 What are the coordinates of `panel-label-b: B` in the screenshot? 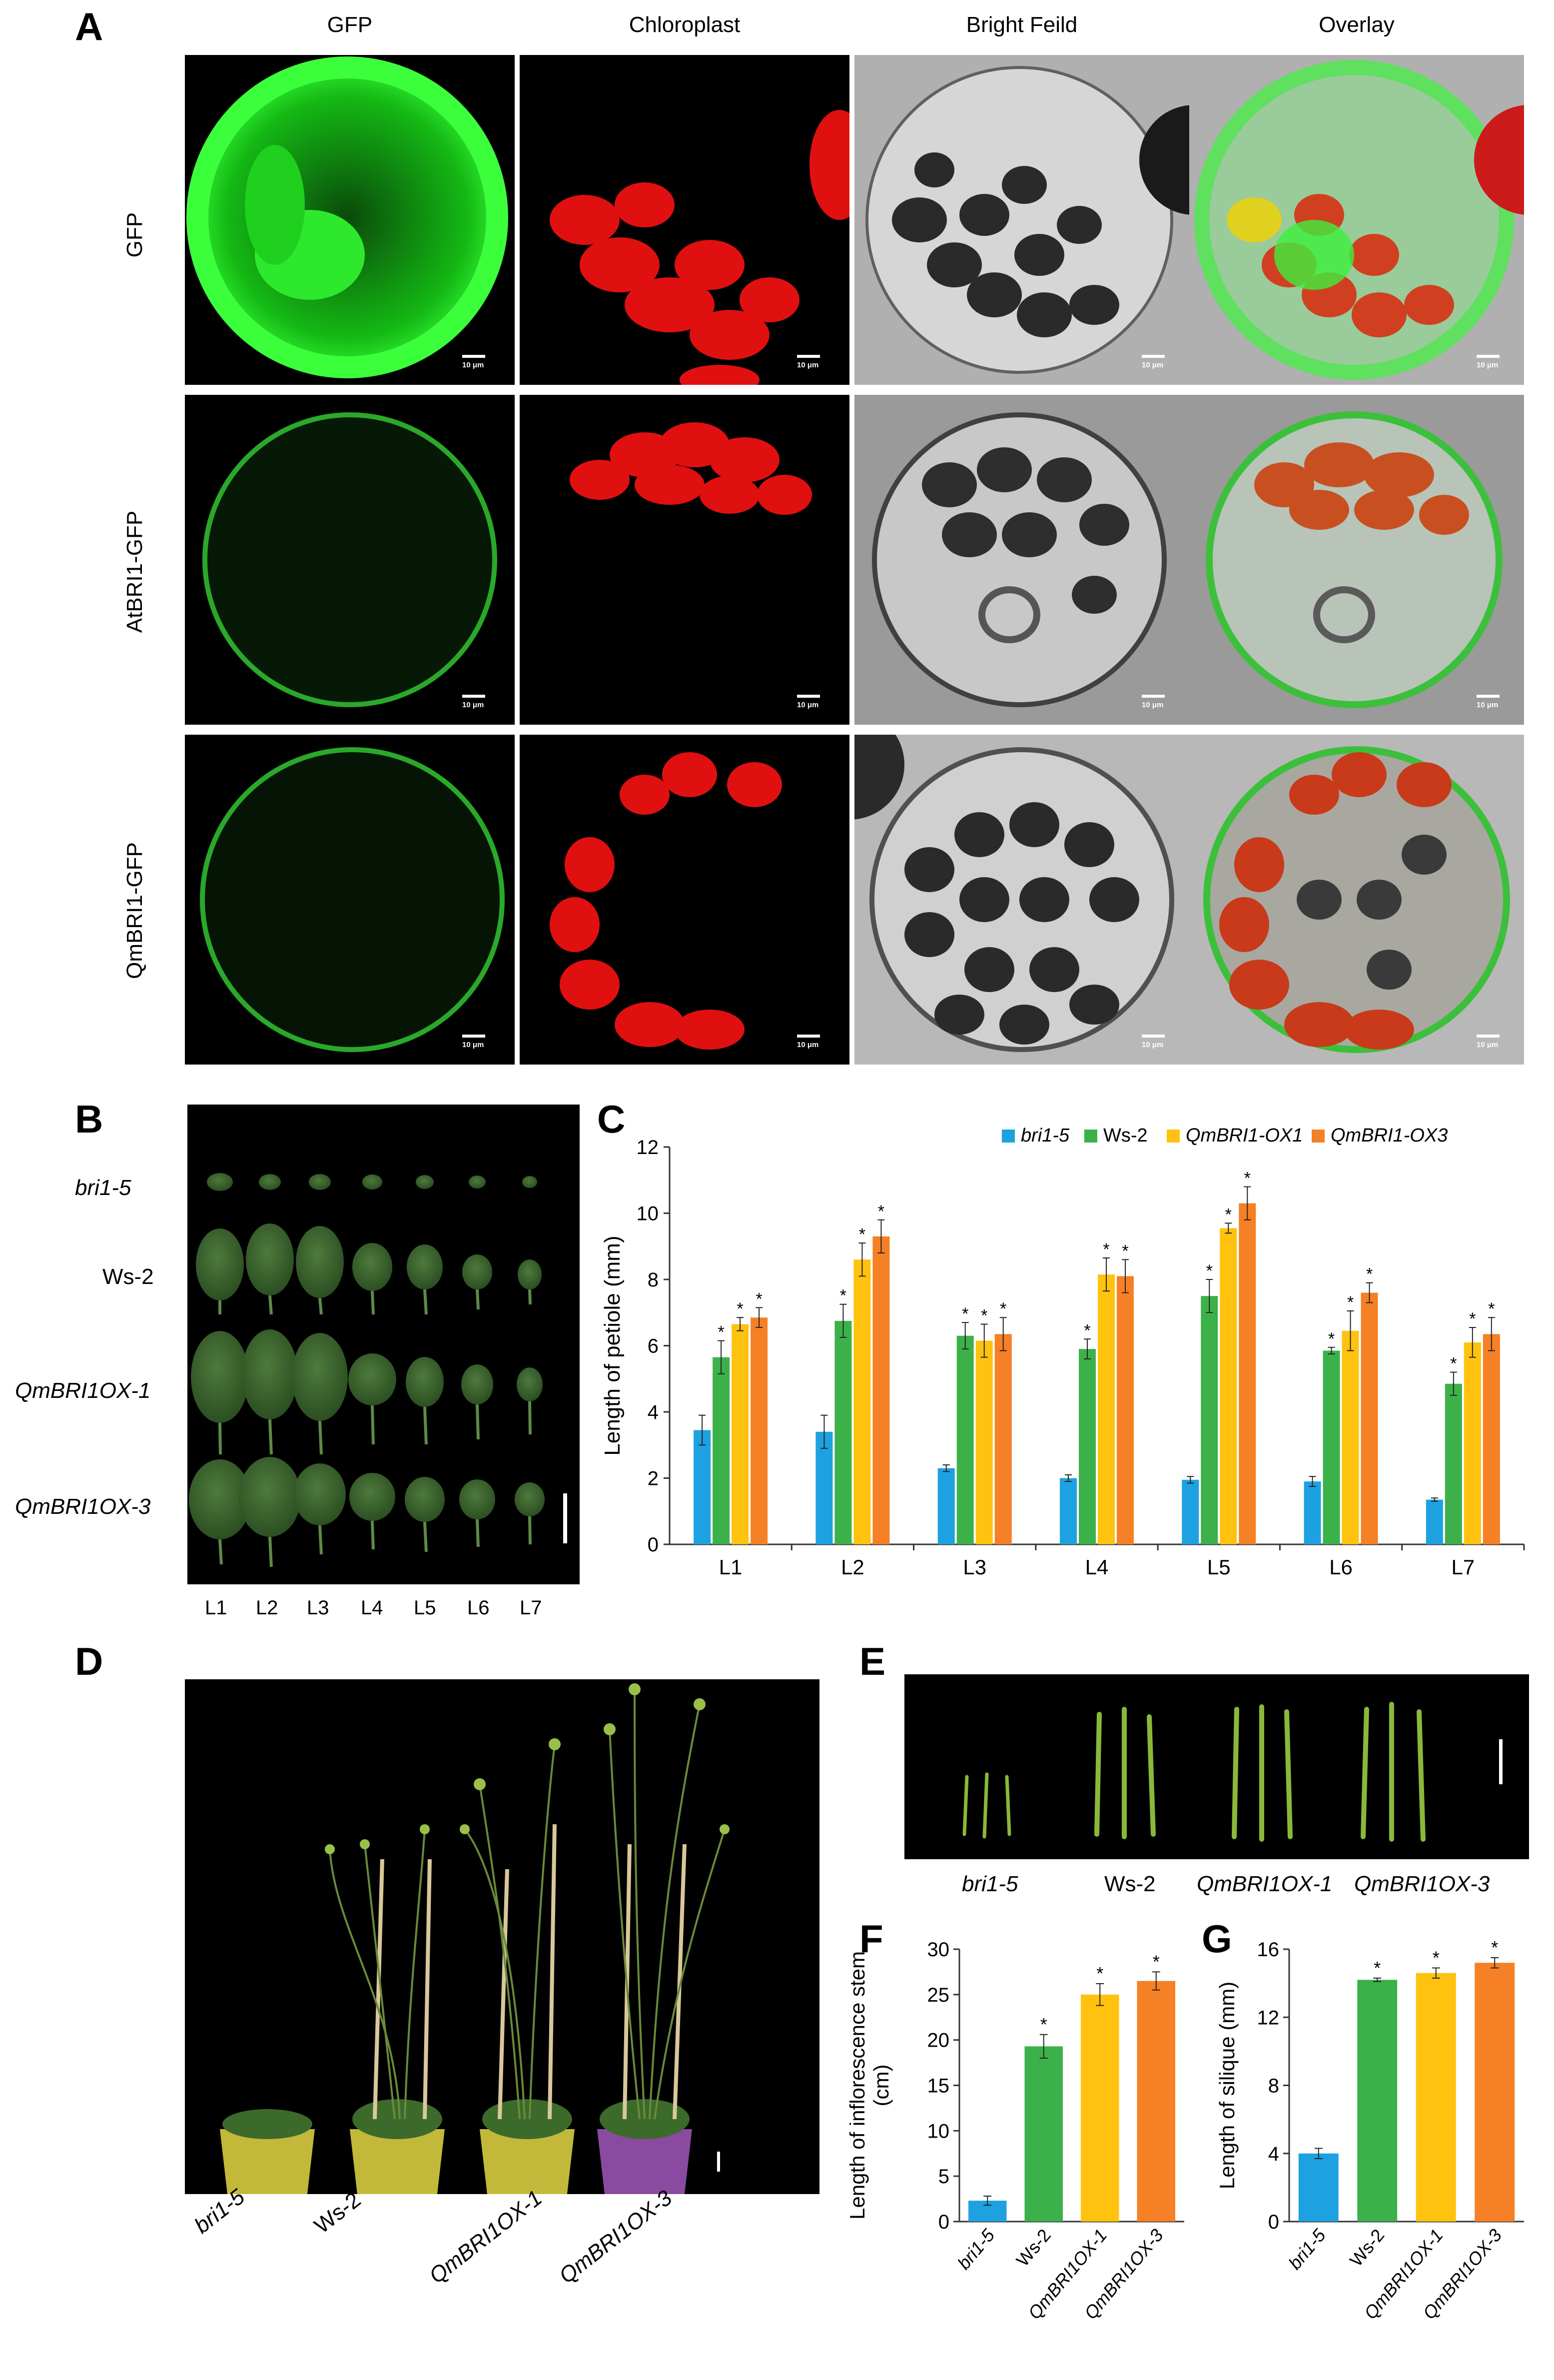 It's located at (89, 1119).